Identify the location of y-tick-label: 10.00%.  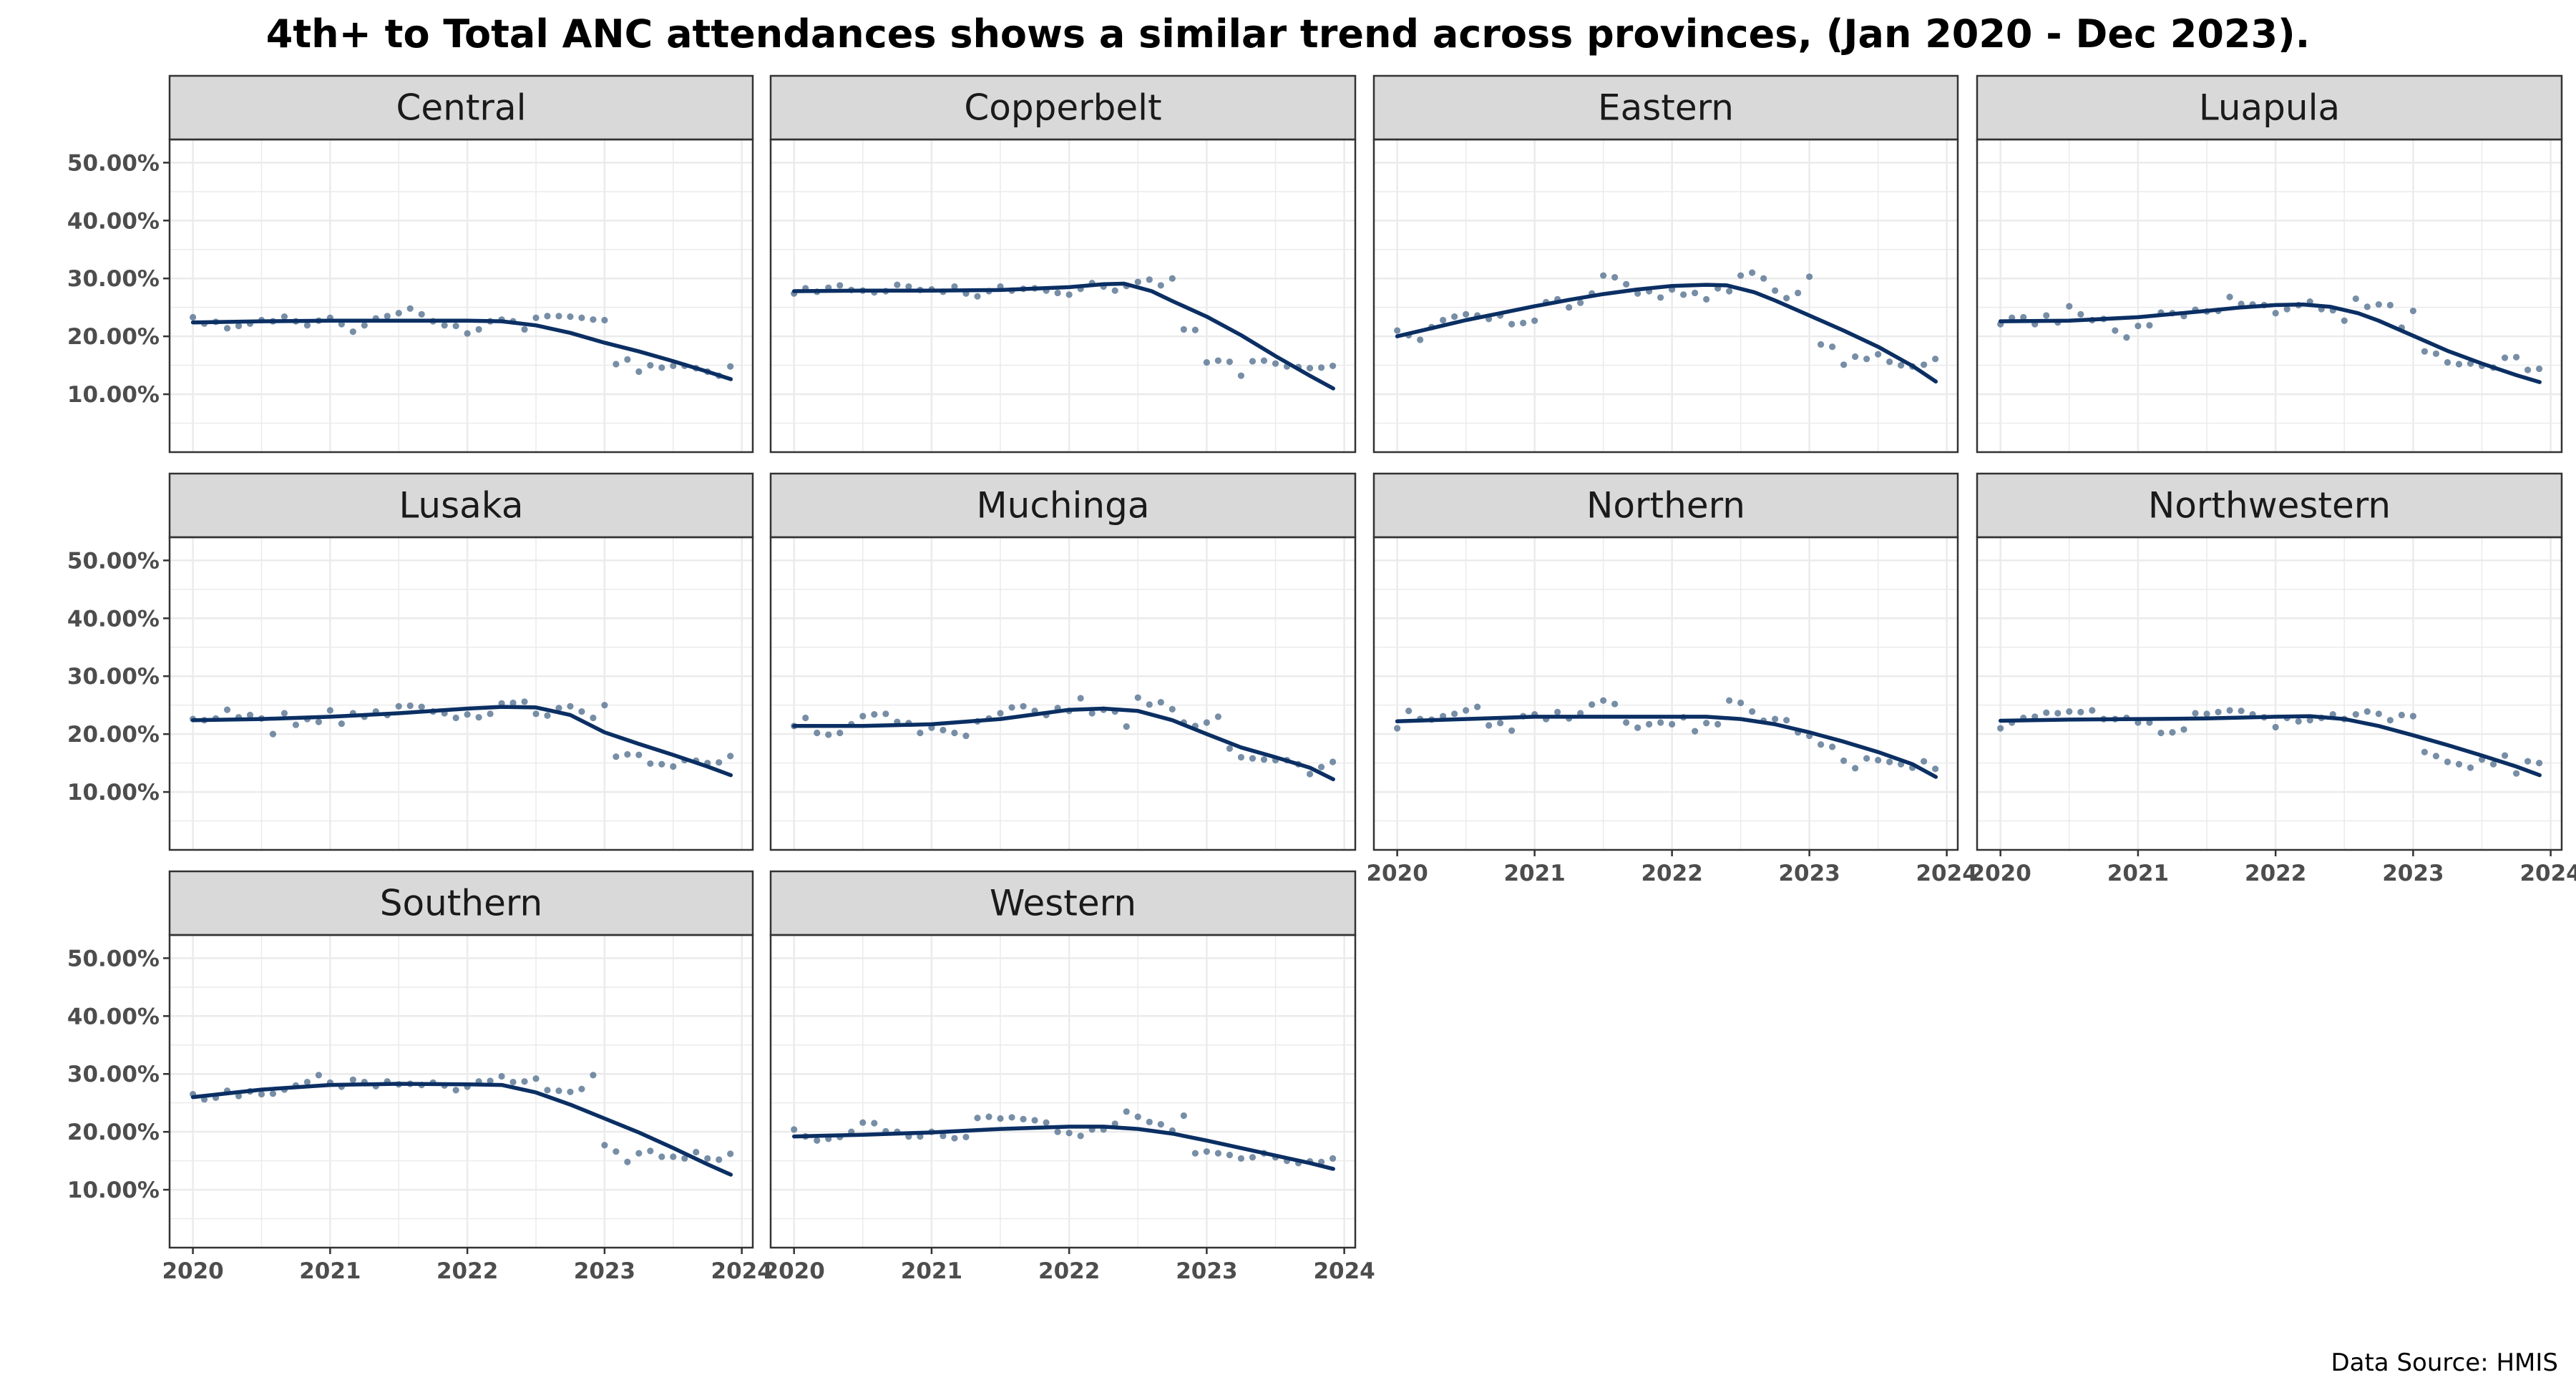
(113, 395).